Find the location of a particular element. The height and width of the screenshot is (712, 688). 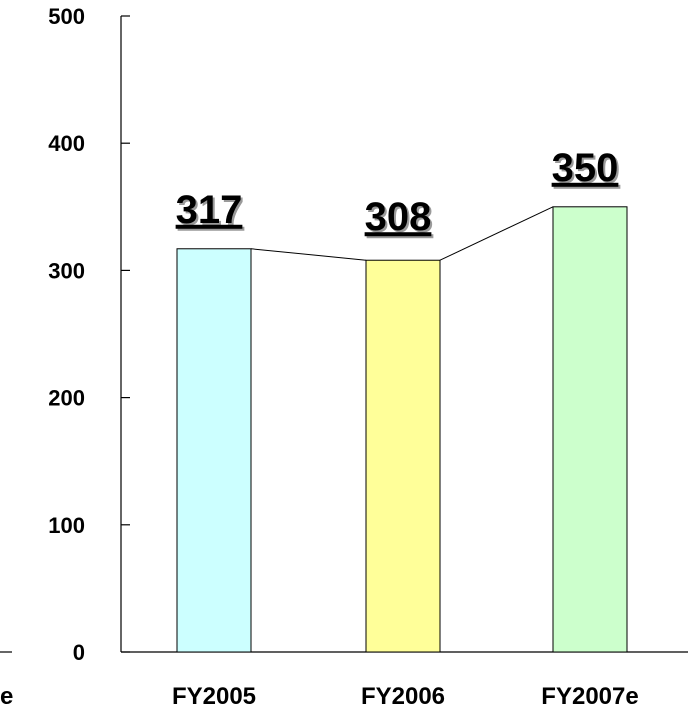

data-label-shadow: 308 is located at coordinates (400, 219).